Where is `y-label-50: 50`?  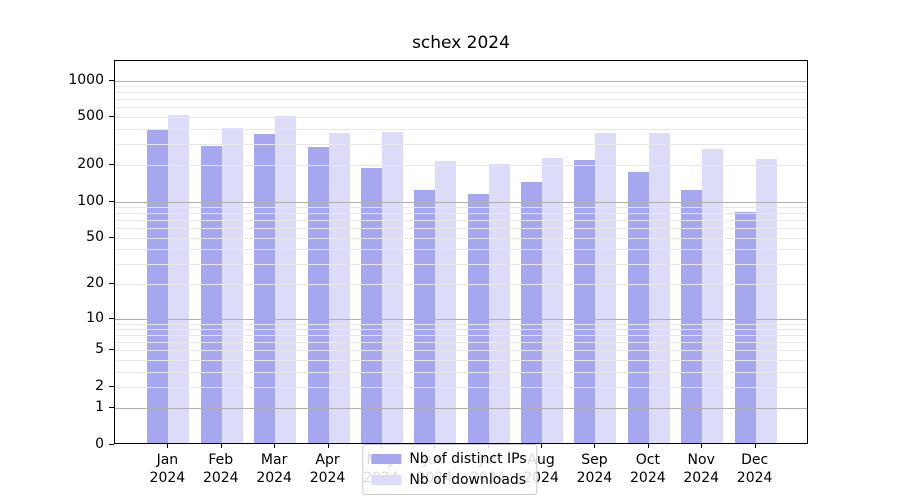
y-label-50: 50 is located at coordinates (95, 236).